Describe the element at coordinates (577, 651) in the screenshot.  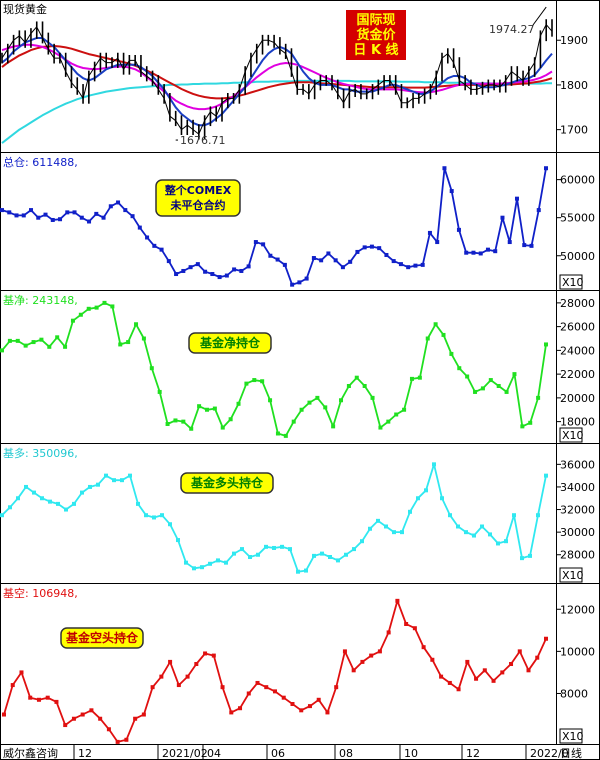
I see `y-tick-label-4-1: 10000` at that location.